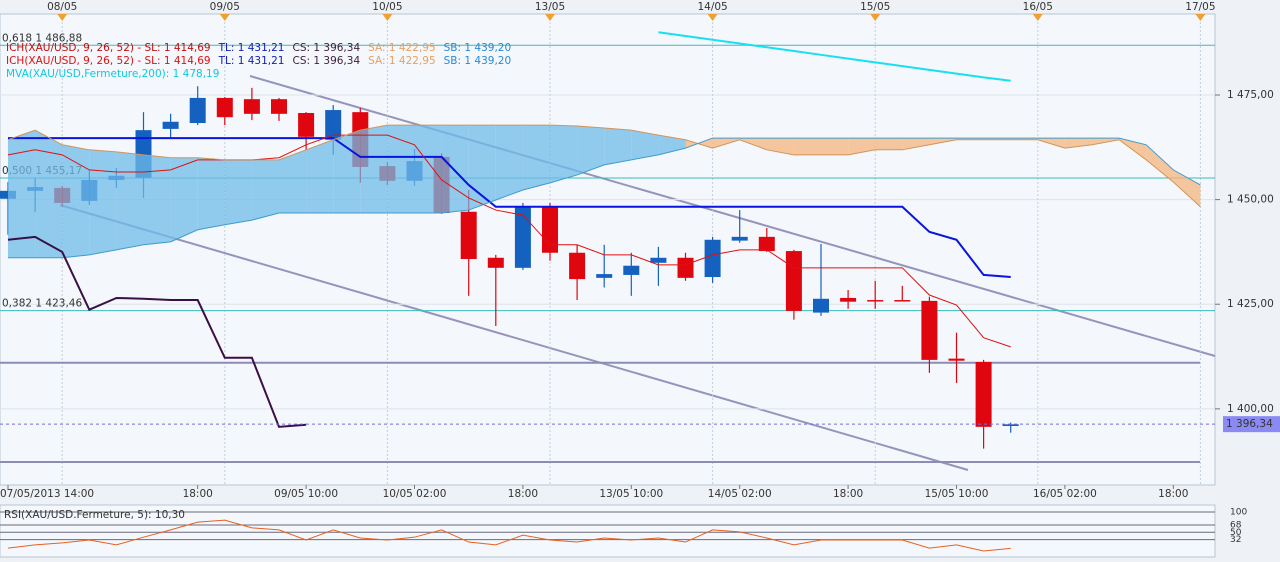  Describe the element at coordinates (327, 61) in the screenshot. I see `legend-entry: CS: 1 396,34` at that location.